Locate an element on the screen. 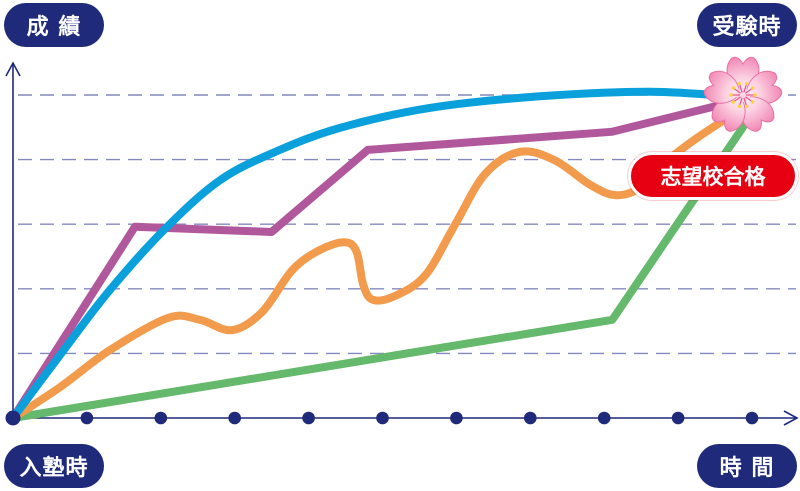 This screenshot has width=800, height=491. x-axis-ticks is located at coordinates (382, 418).